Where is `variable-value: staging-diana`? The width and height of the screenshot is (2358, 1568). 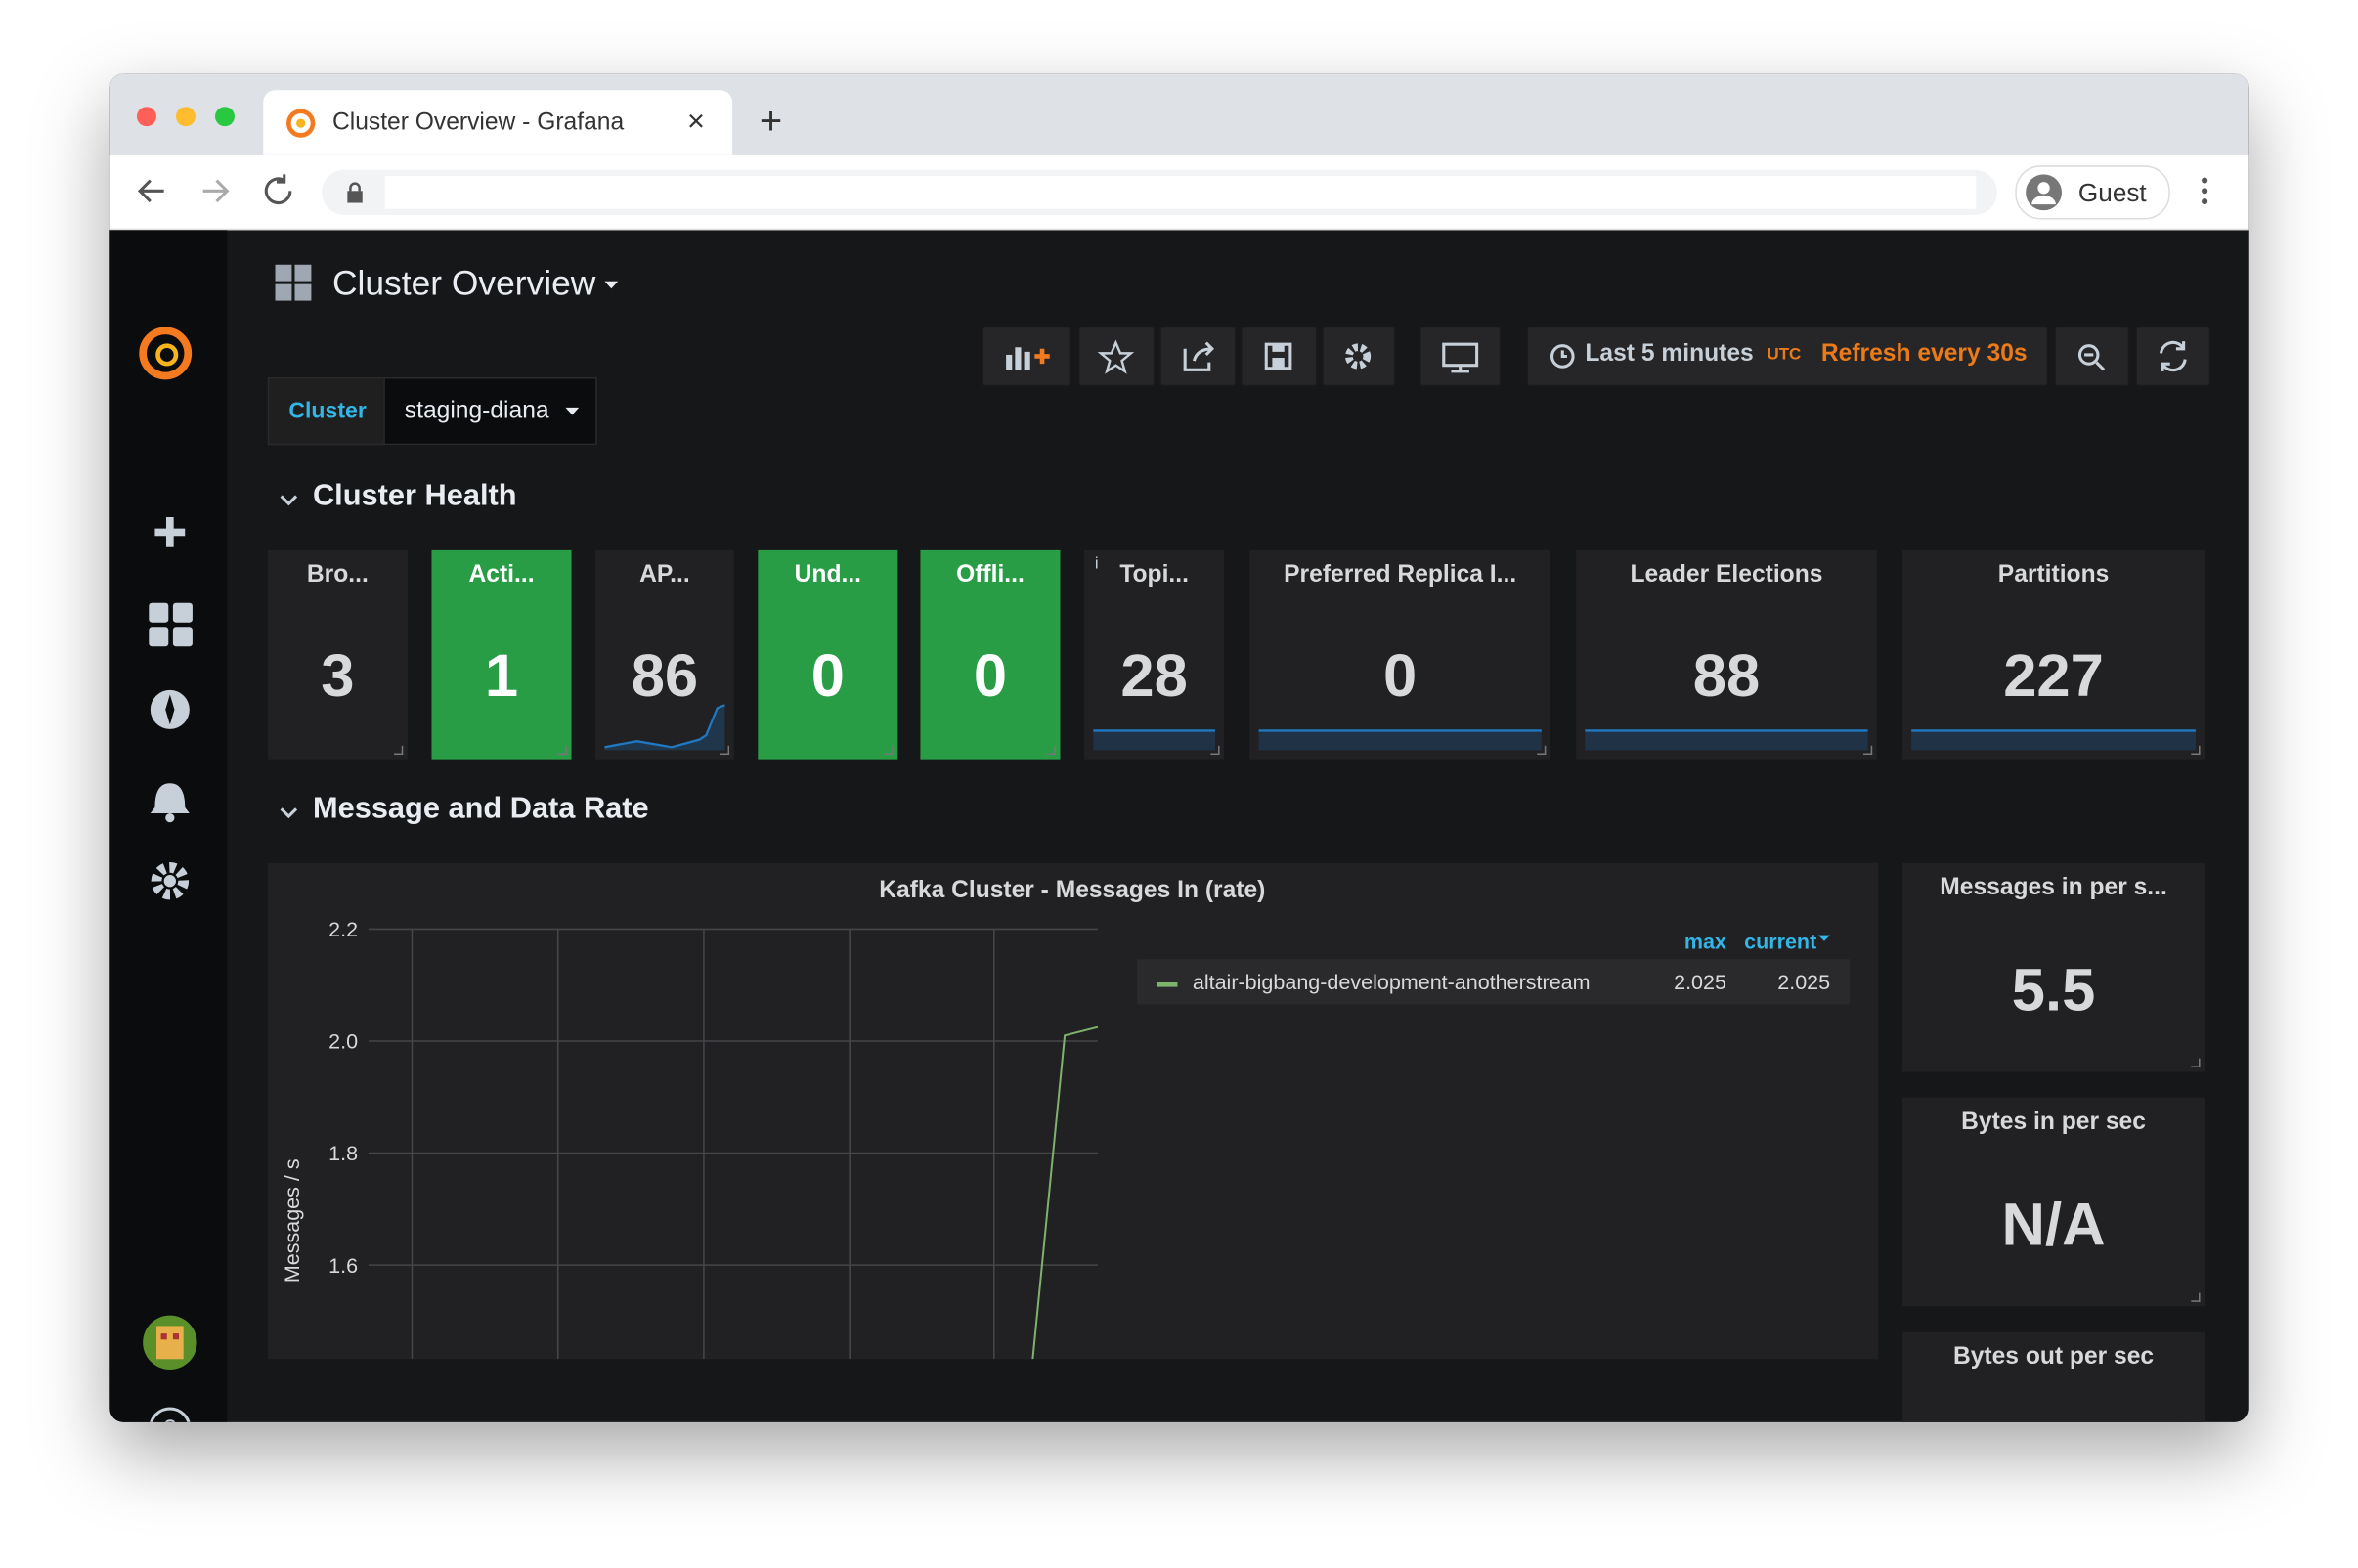 variable-value: staging-diana is located at coordinates (476, 411).